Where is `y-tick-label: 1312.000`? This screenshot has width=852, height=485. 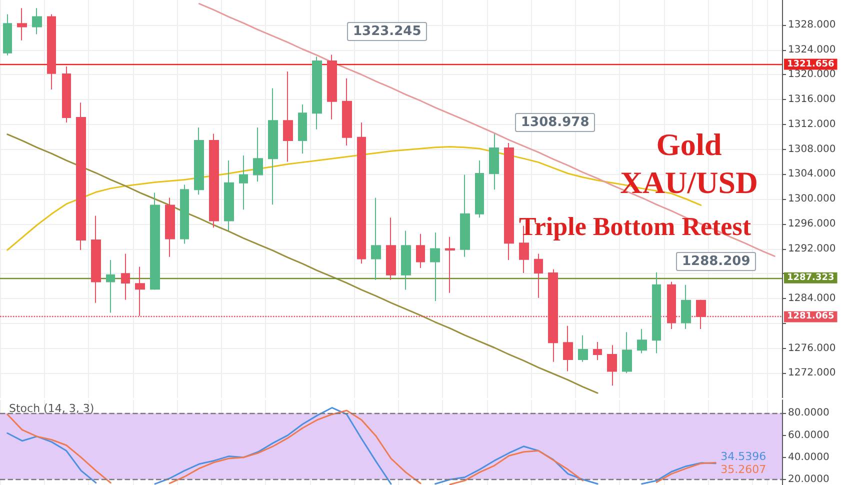
y-tick-label: 1312.000 is located at coordinates (812, 124).